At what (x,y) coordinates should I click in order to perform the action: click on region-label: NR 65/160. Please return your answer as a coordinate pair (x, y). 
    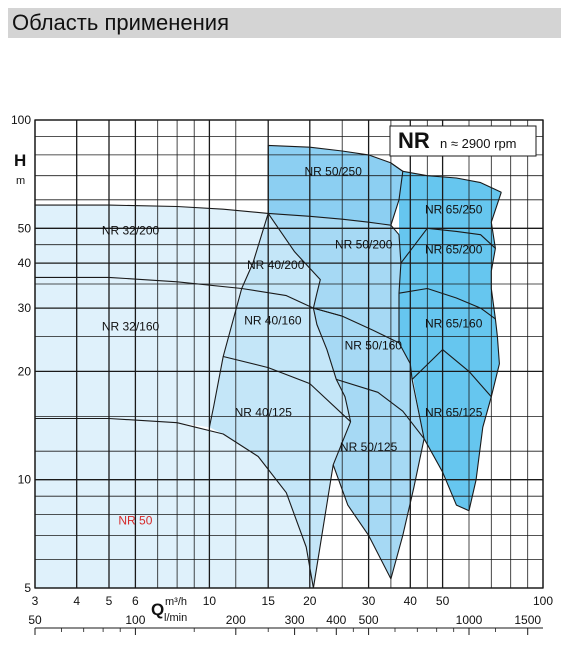
    Looking at the image, I should click on (454, 324).